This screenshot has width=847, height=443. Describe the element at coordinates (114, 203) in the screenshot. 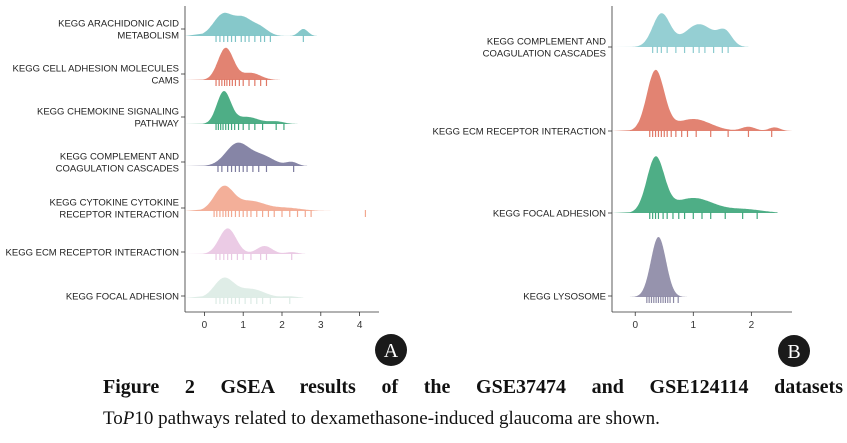

I see `pathway-label: KEGG CYTOKINE CYTOKINE` at that location.